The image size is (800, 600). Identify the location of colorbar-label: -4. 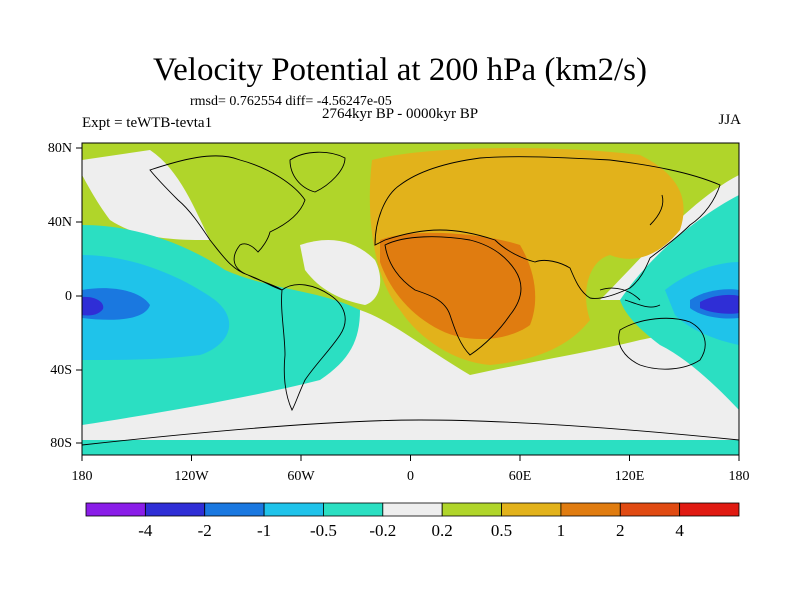
(145, 530).